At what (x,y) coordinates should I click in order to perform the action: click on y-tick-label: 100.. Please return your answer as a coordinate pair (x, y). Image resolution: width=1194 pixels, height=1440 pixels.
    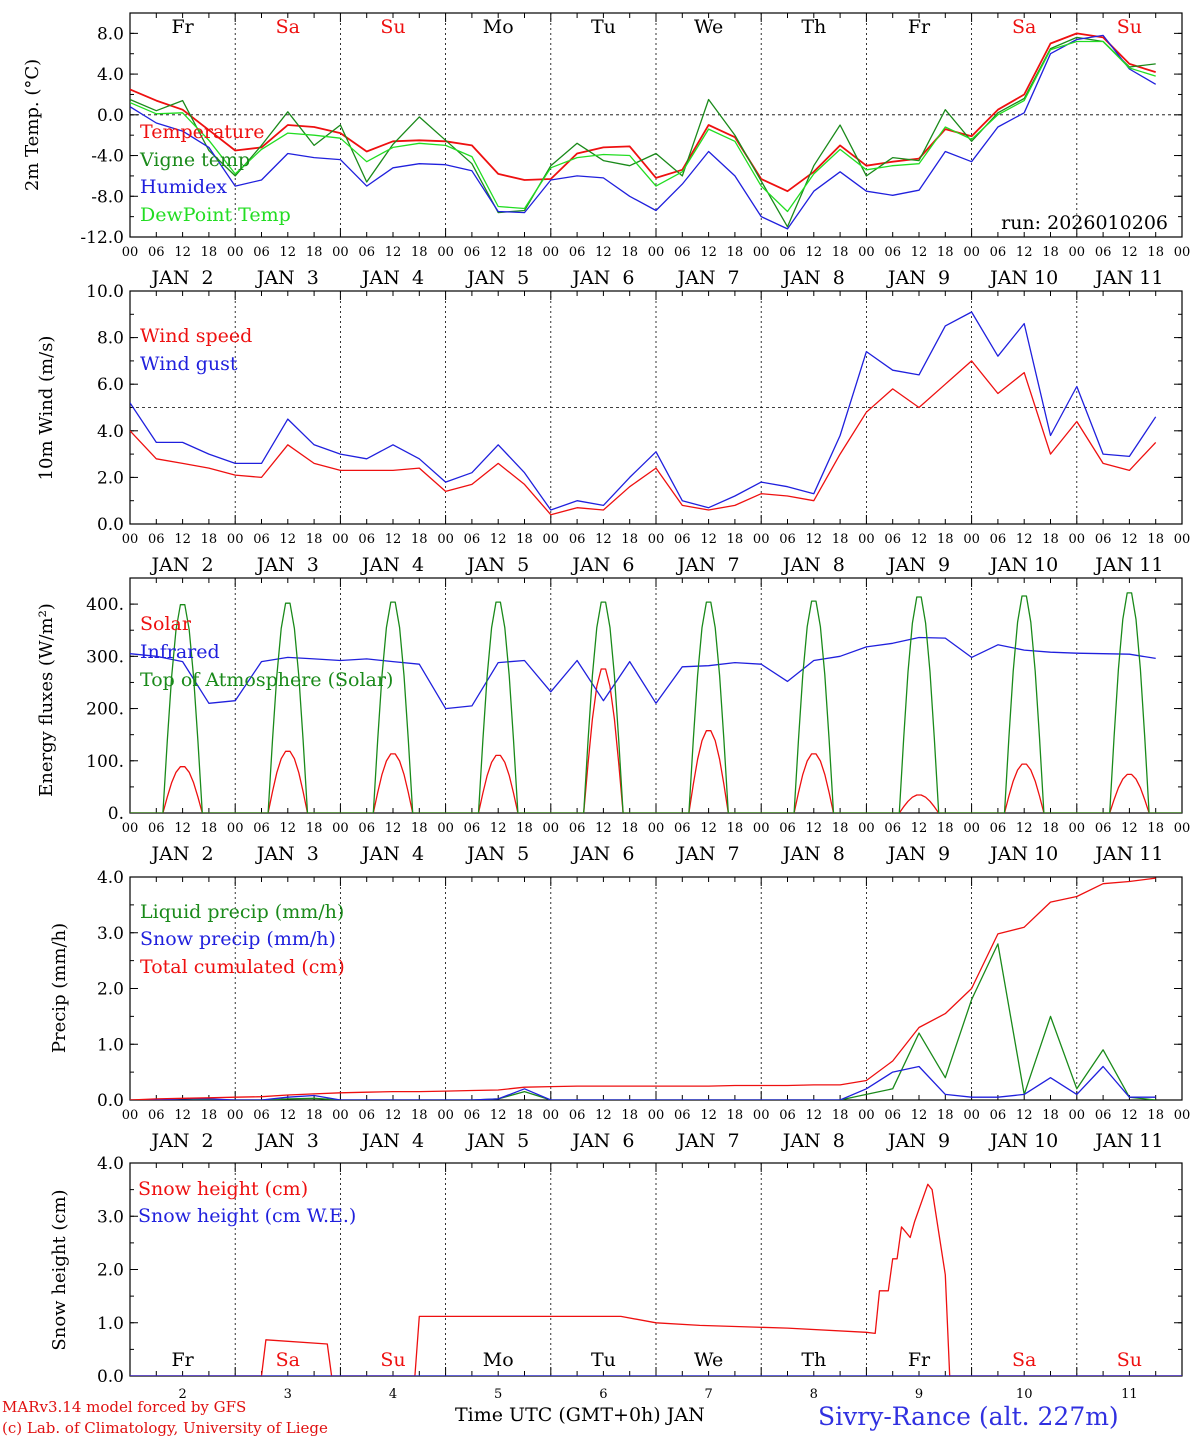
    Looking at the image, I should click on (105, 762).